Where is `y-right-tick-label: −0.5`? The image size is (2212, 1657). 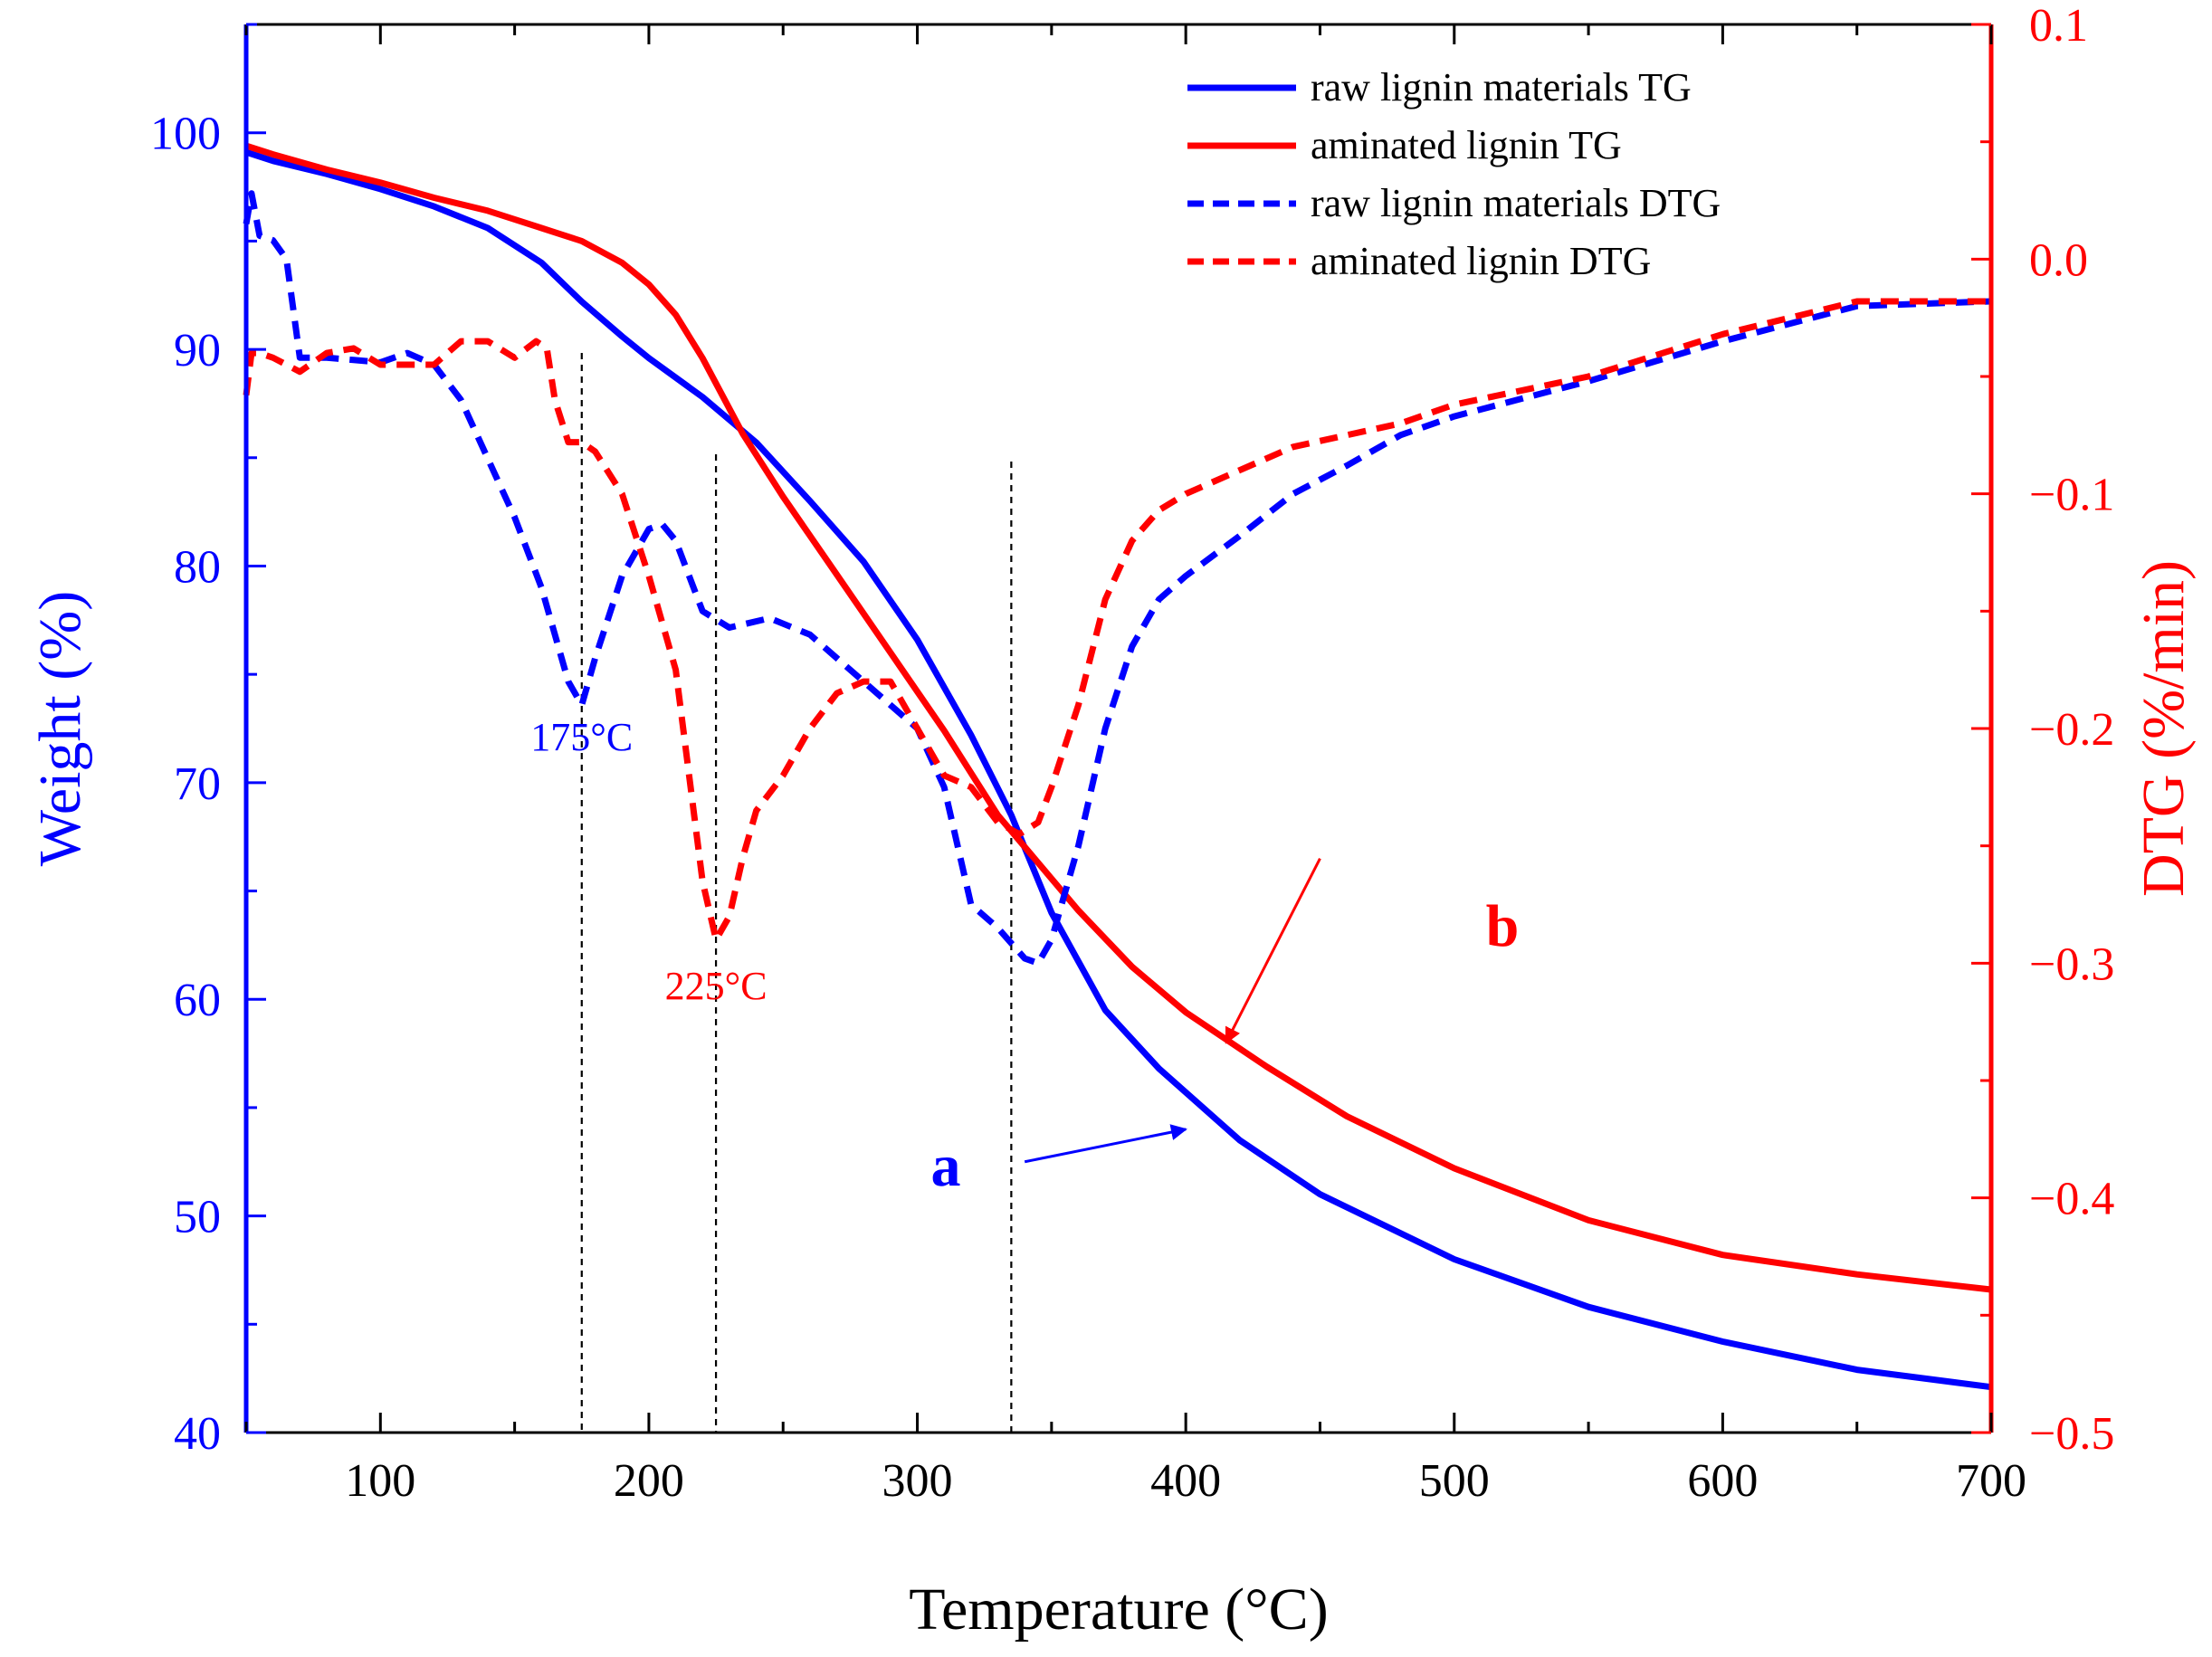
y-right-tick-label: −0.5 is located at coordinates (2071, 1434).